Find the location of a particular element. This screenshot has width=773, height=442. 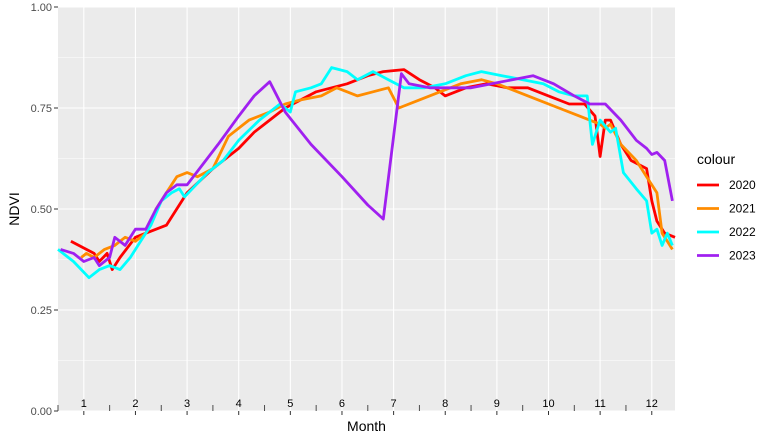

month-label: 3 is located at coordinates (187, 404).